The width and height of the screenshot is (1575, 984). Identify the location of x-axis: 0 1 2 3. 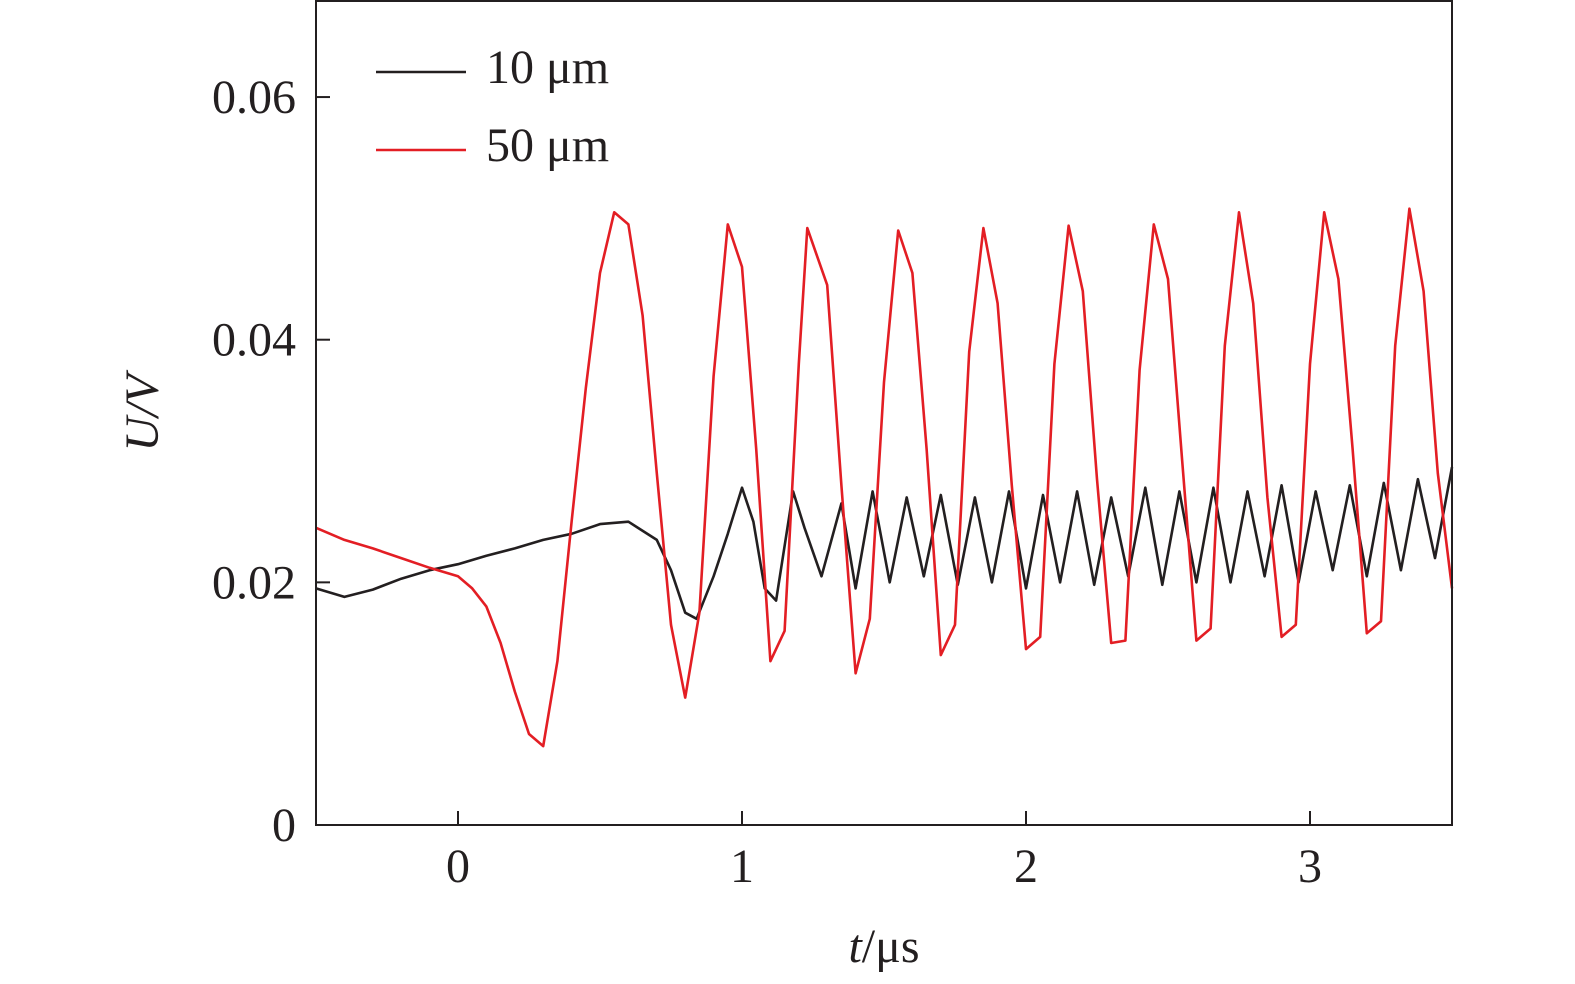
(884, 852).